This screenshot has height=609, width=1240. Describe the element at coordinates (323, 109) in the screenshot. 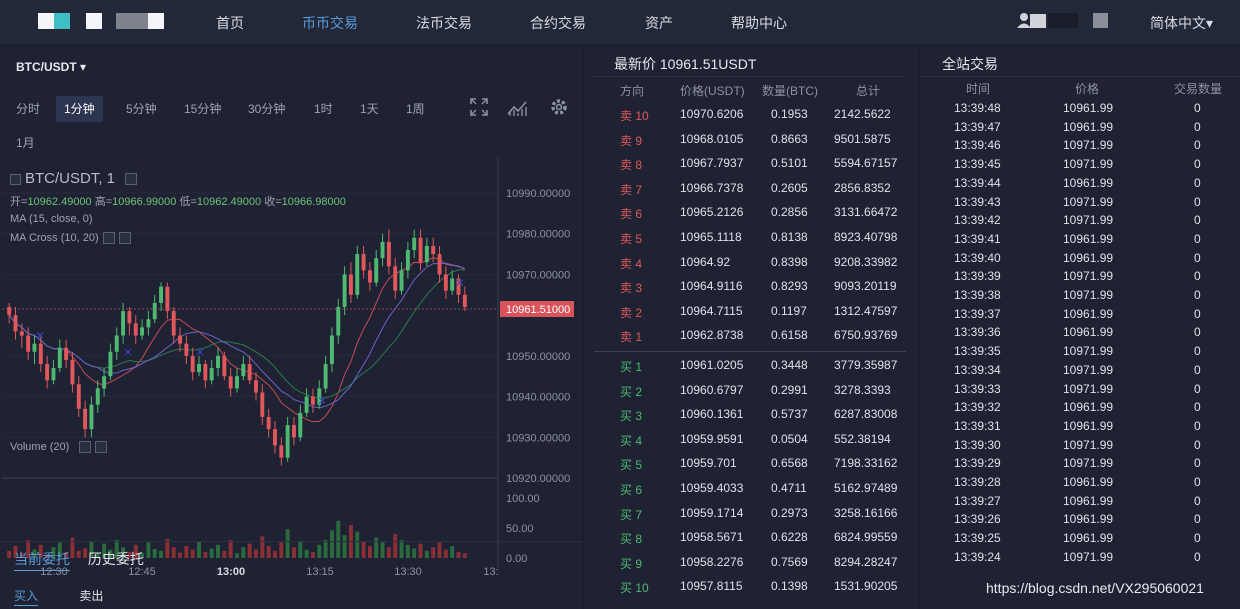

I see `interval-tab-5: 1时` at that location.